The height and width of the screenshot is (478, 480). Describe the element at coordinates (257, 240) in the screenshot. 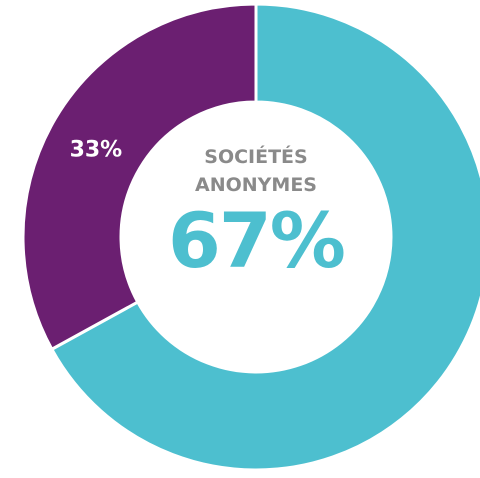

I see `center-value-label: 67%` at that location.